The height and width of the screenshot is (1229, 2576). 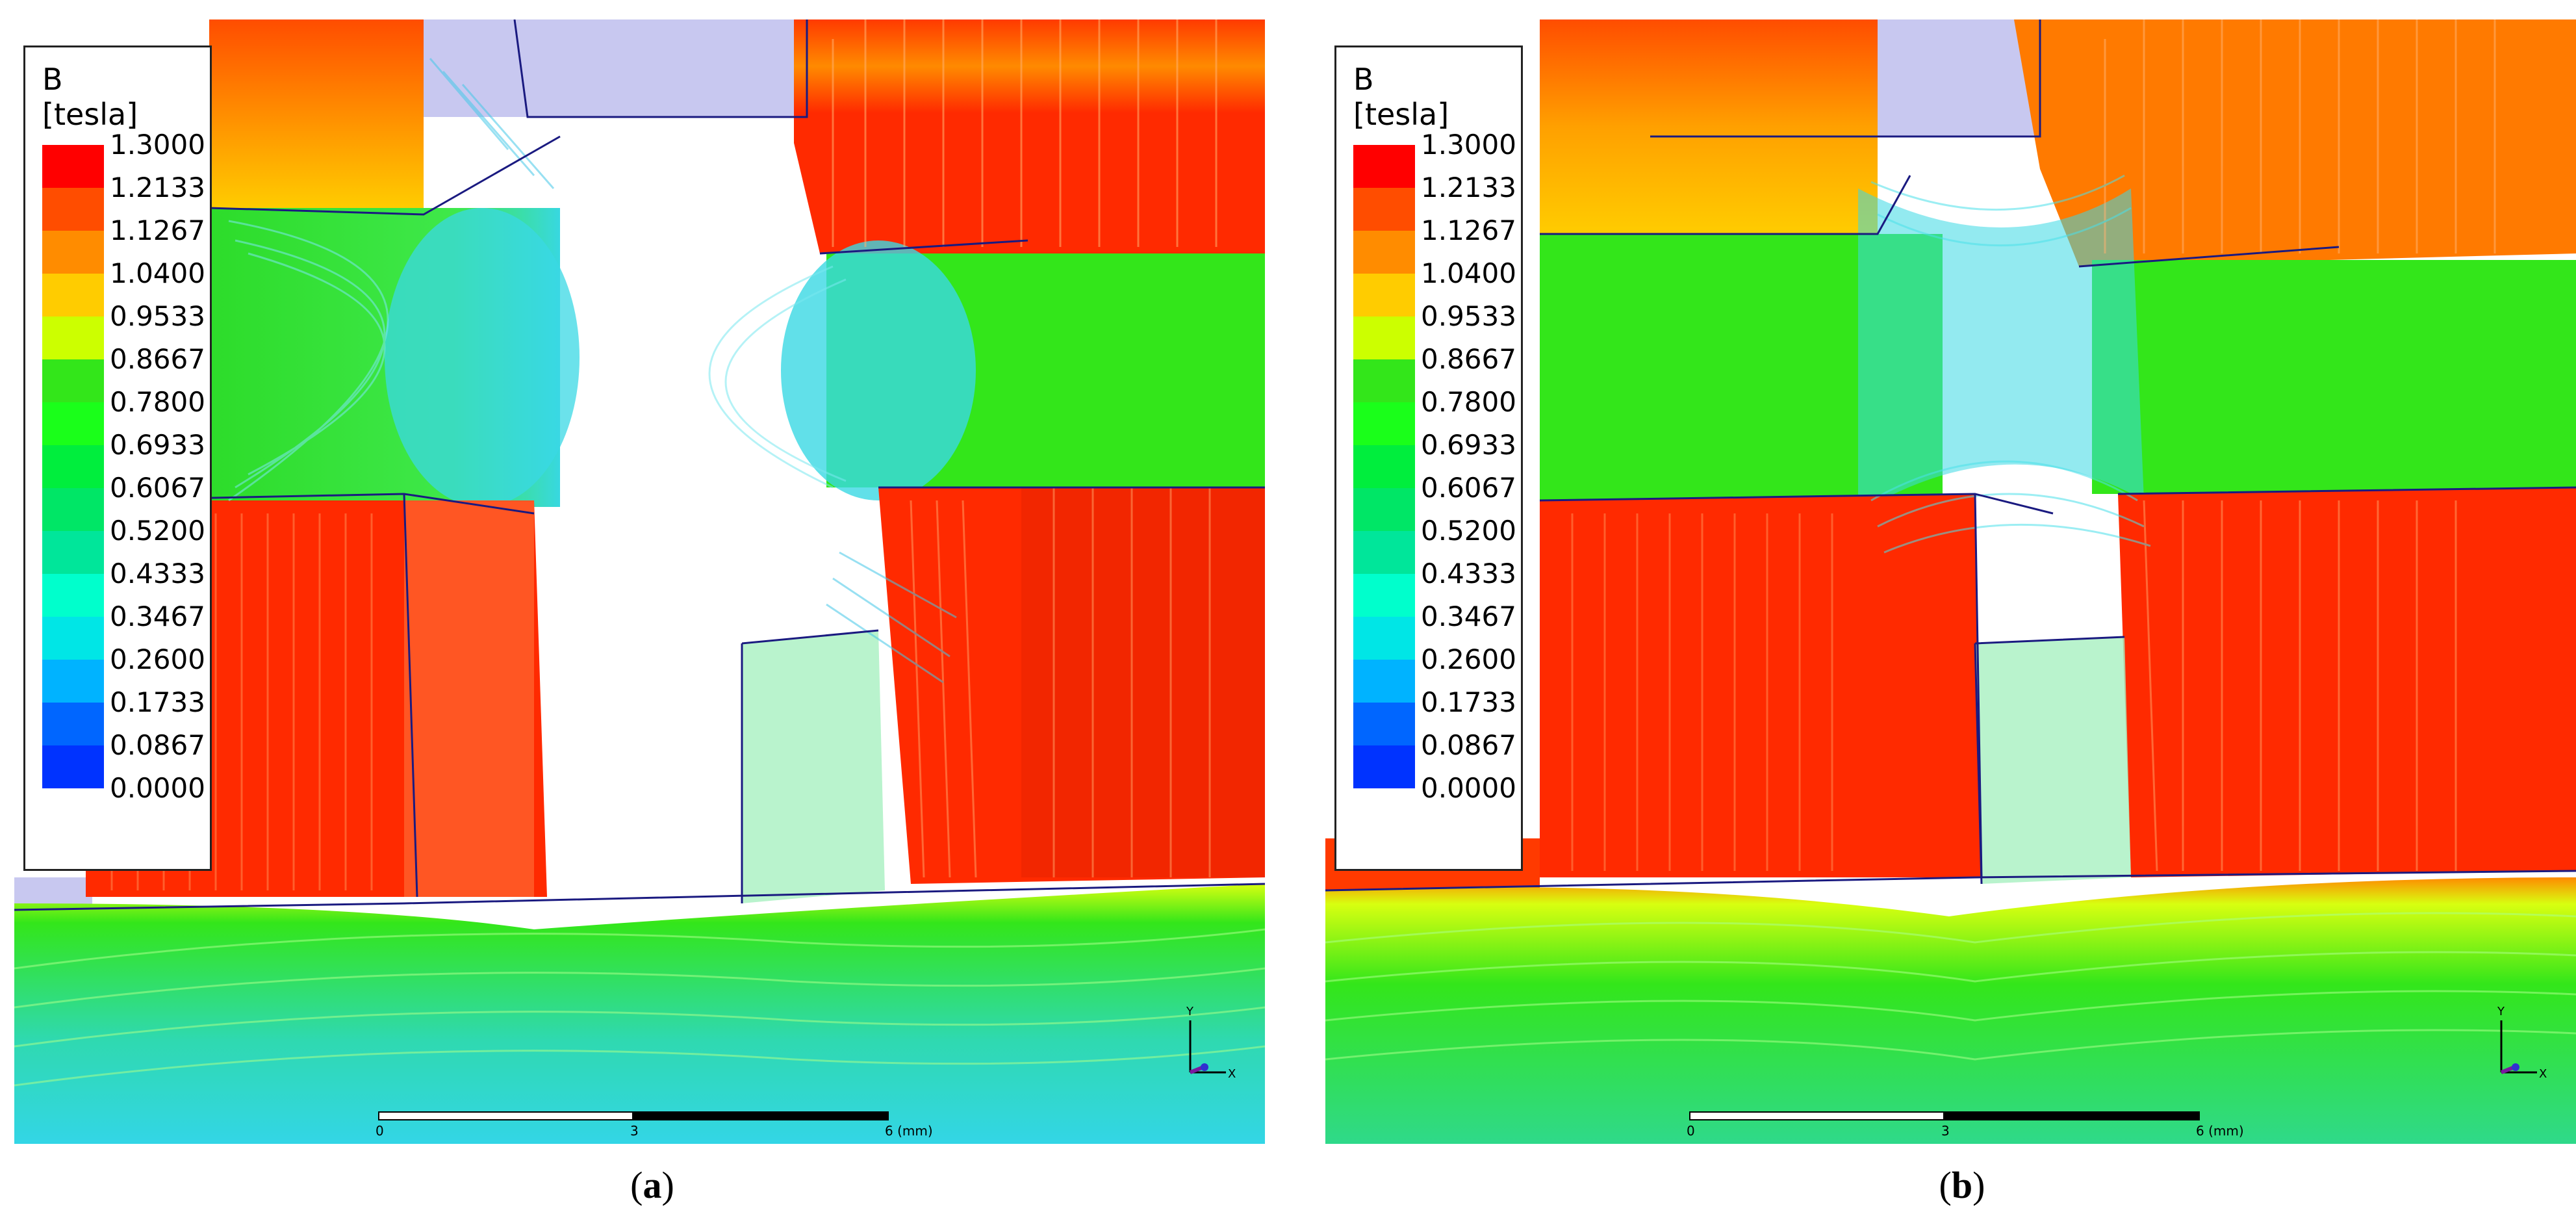 I want to click on scale-bar-tick: 3, so click(x=1945, y=1131).